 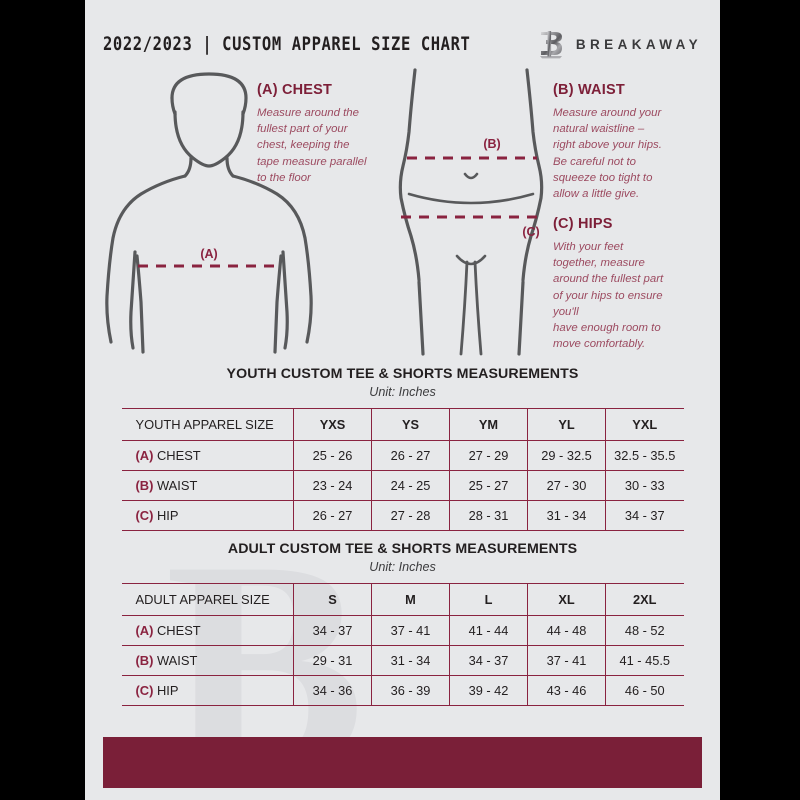 What do you see at coordinates (402, 762) in the screenshot?
I see `footer-accent-bar` at bounding box center [402, 762].